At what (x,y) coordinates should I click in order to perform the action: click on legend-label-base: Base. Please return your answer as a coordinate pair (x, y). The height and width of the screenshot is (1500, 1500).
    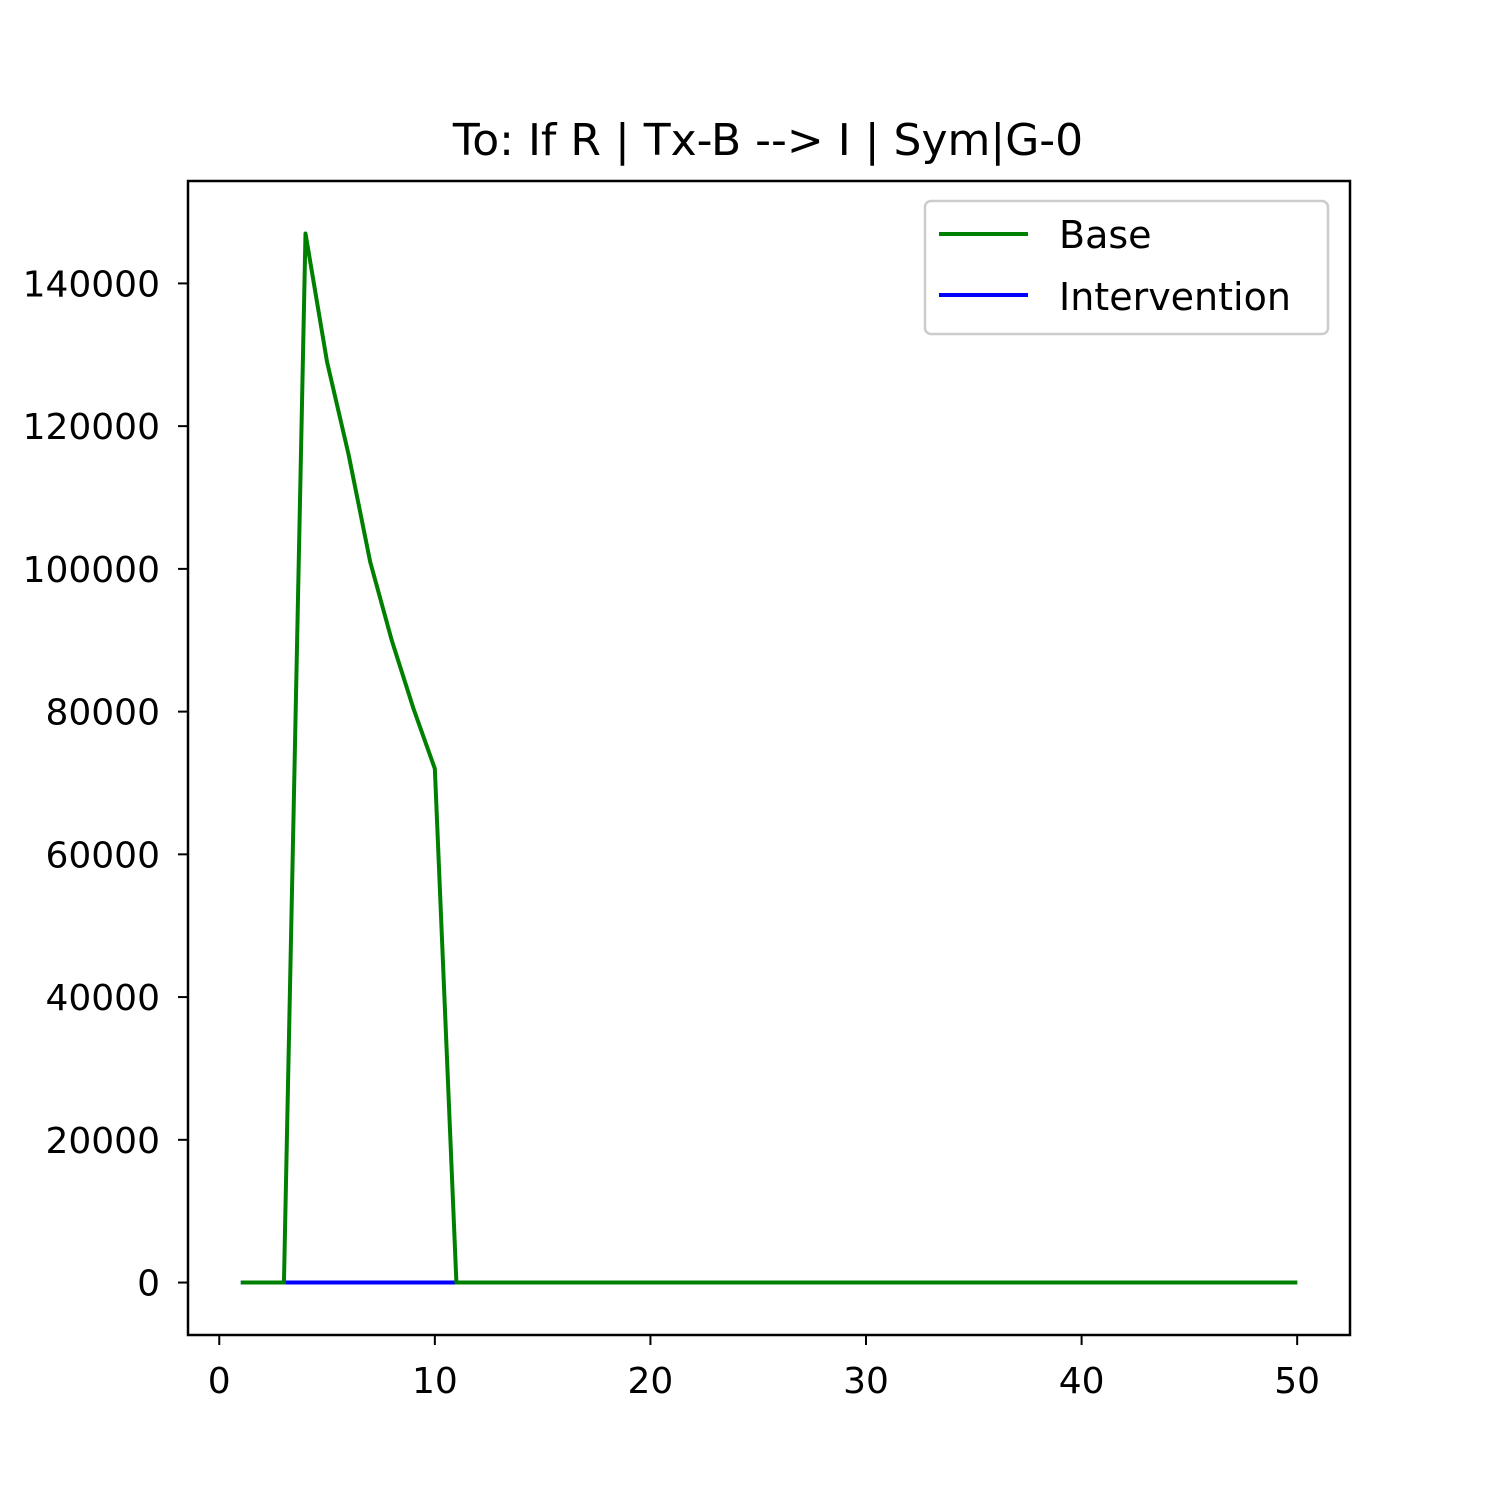
    Looking at the image, I should click on (1105, 235).